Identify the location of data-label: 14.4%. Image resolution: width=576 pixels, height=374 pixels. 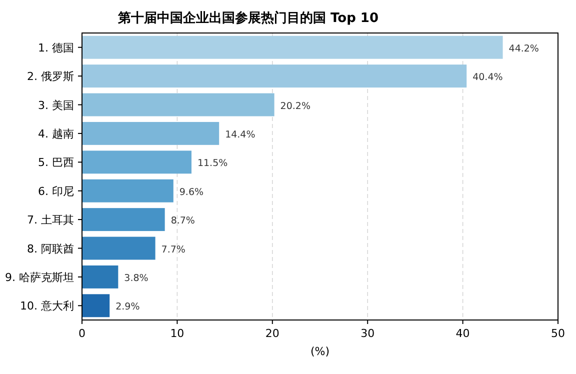
(240, 134).